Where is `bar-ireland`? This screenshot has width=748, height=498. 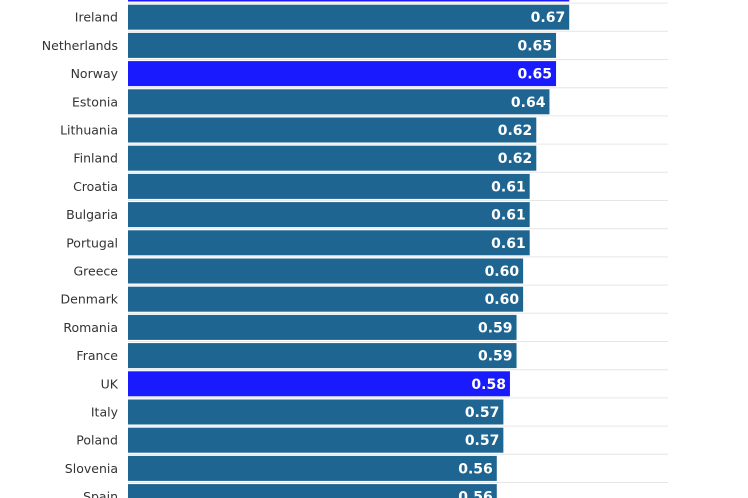 bar-ireland is located at coordinates (349, 17).